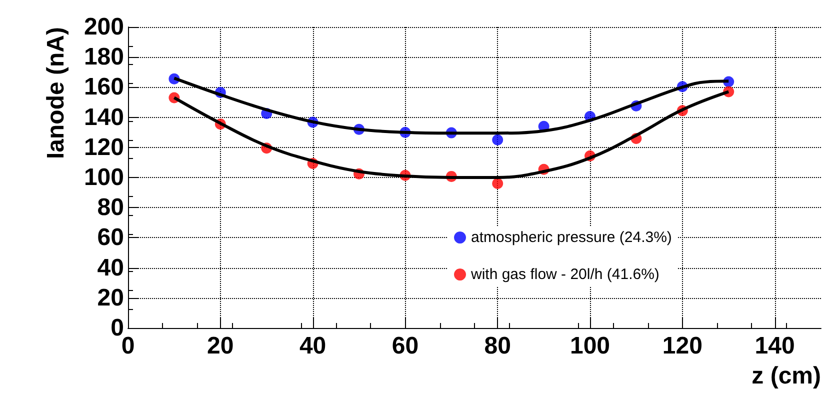 The height and width of the screenshot is (405, 837). Describe the element at coordinates (774, 346) in the screenshot. I see `x-tick-label: 140` at that location.